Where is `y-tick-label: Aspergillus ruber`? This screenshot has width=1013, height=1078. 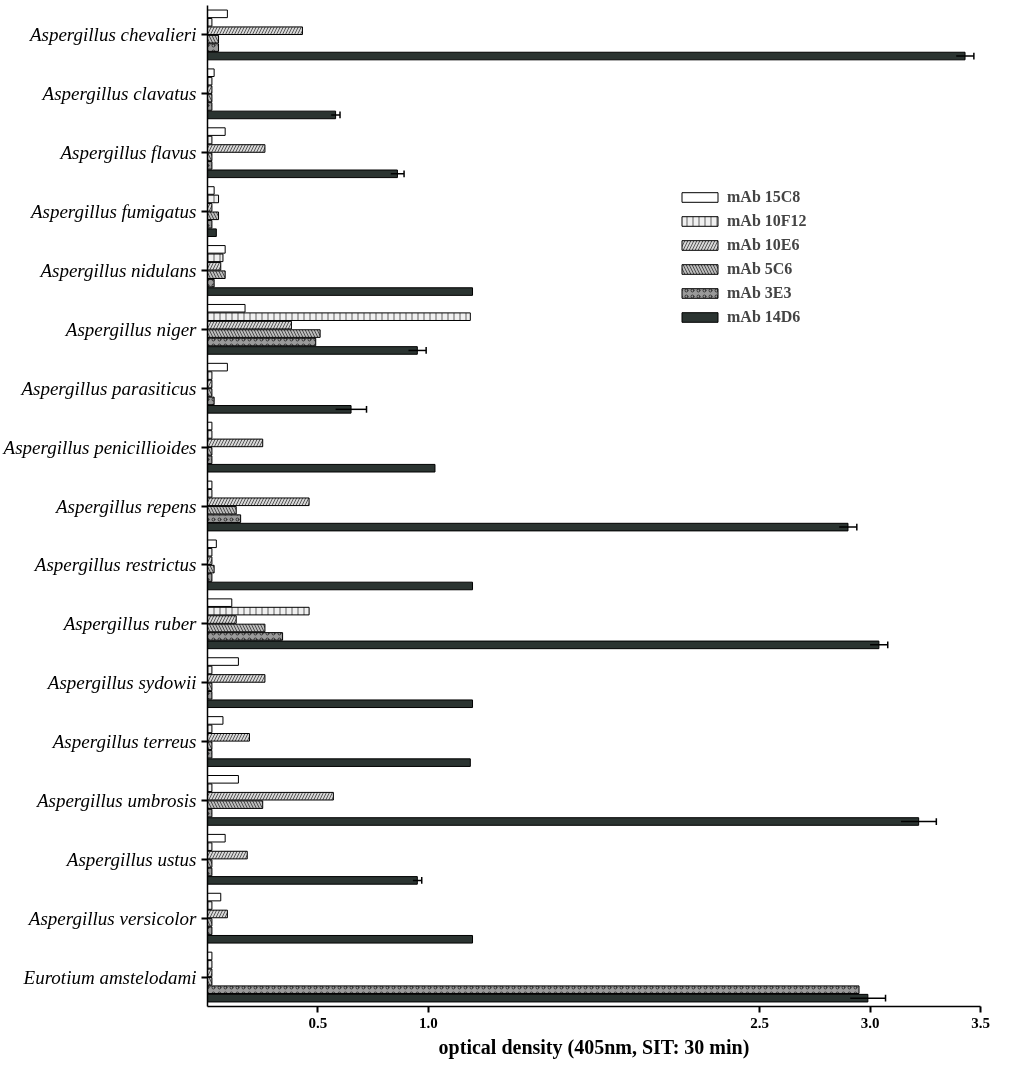
y-tick-label: Aspergillus ruber is located at coordinates (129, 624).